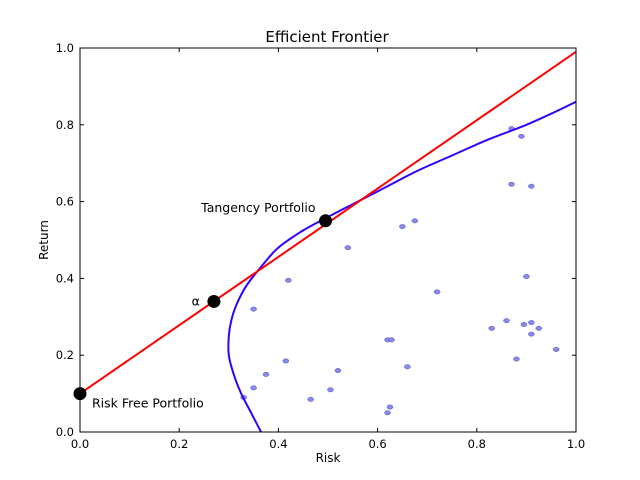 The image size is (640, 480). What do you see at coordinates (65, 432) in the screenshot?
I see `y-tick-label: 0.0` at bounding box center [65, 432].